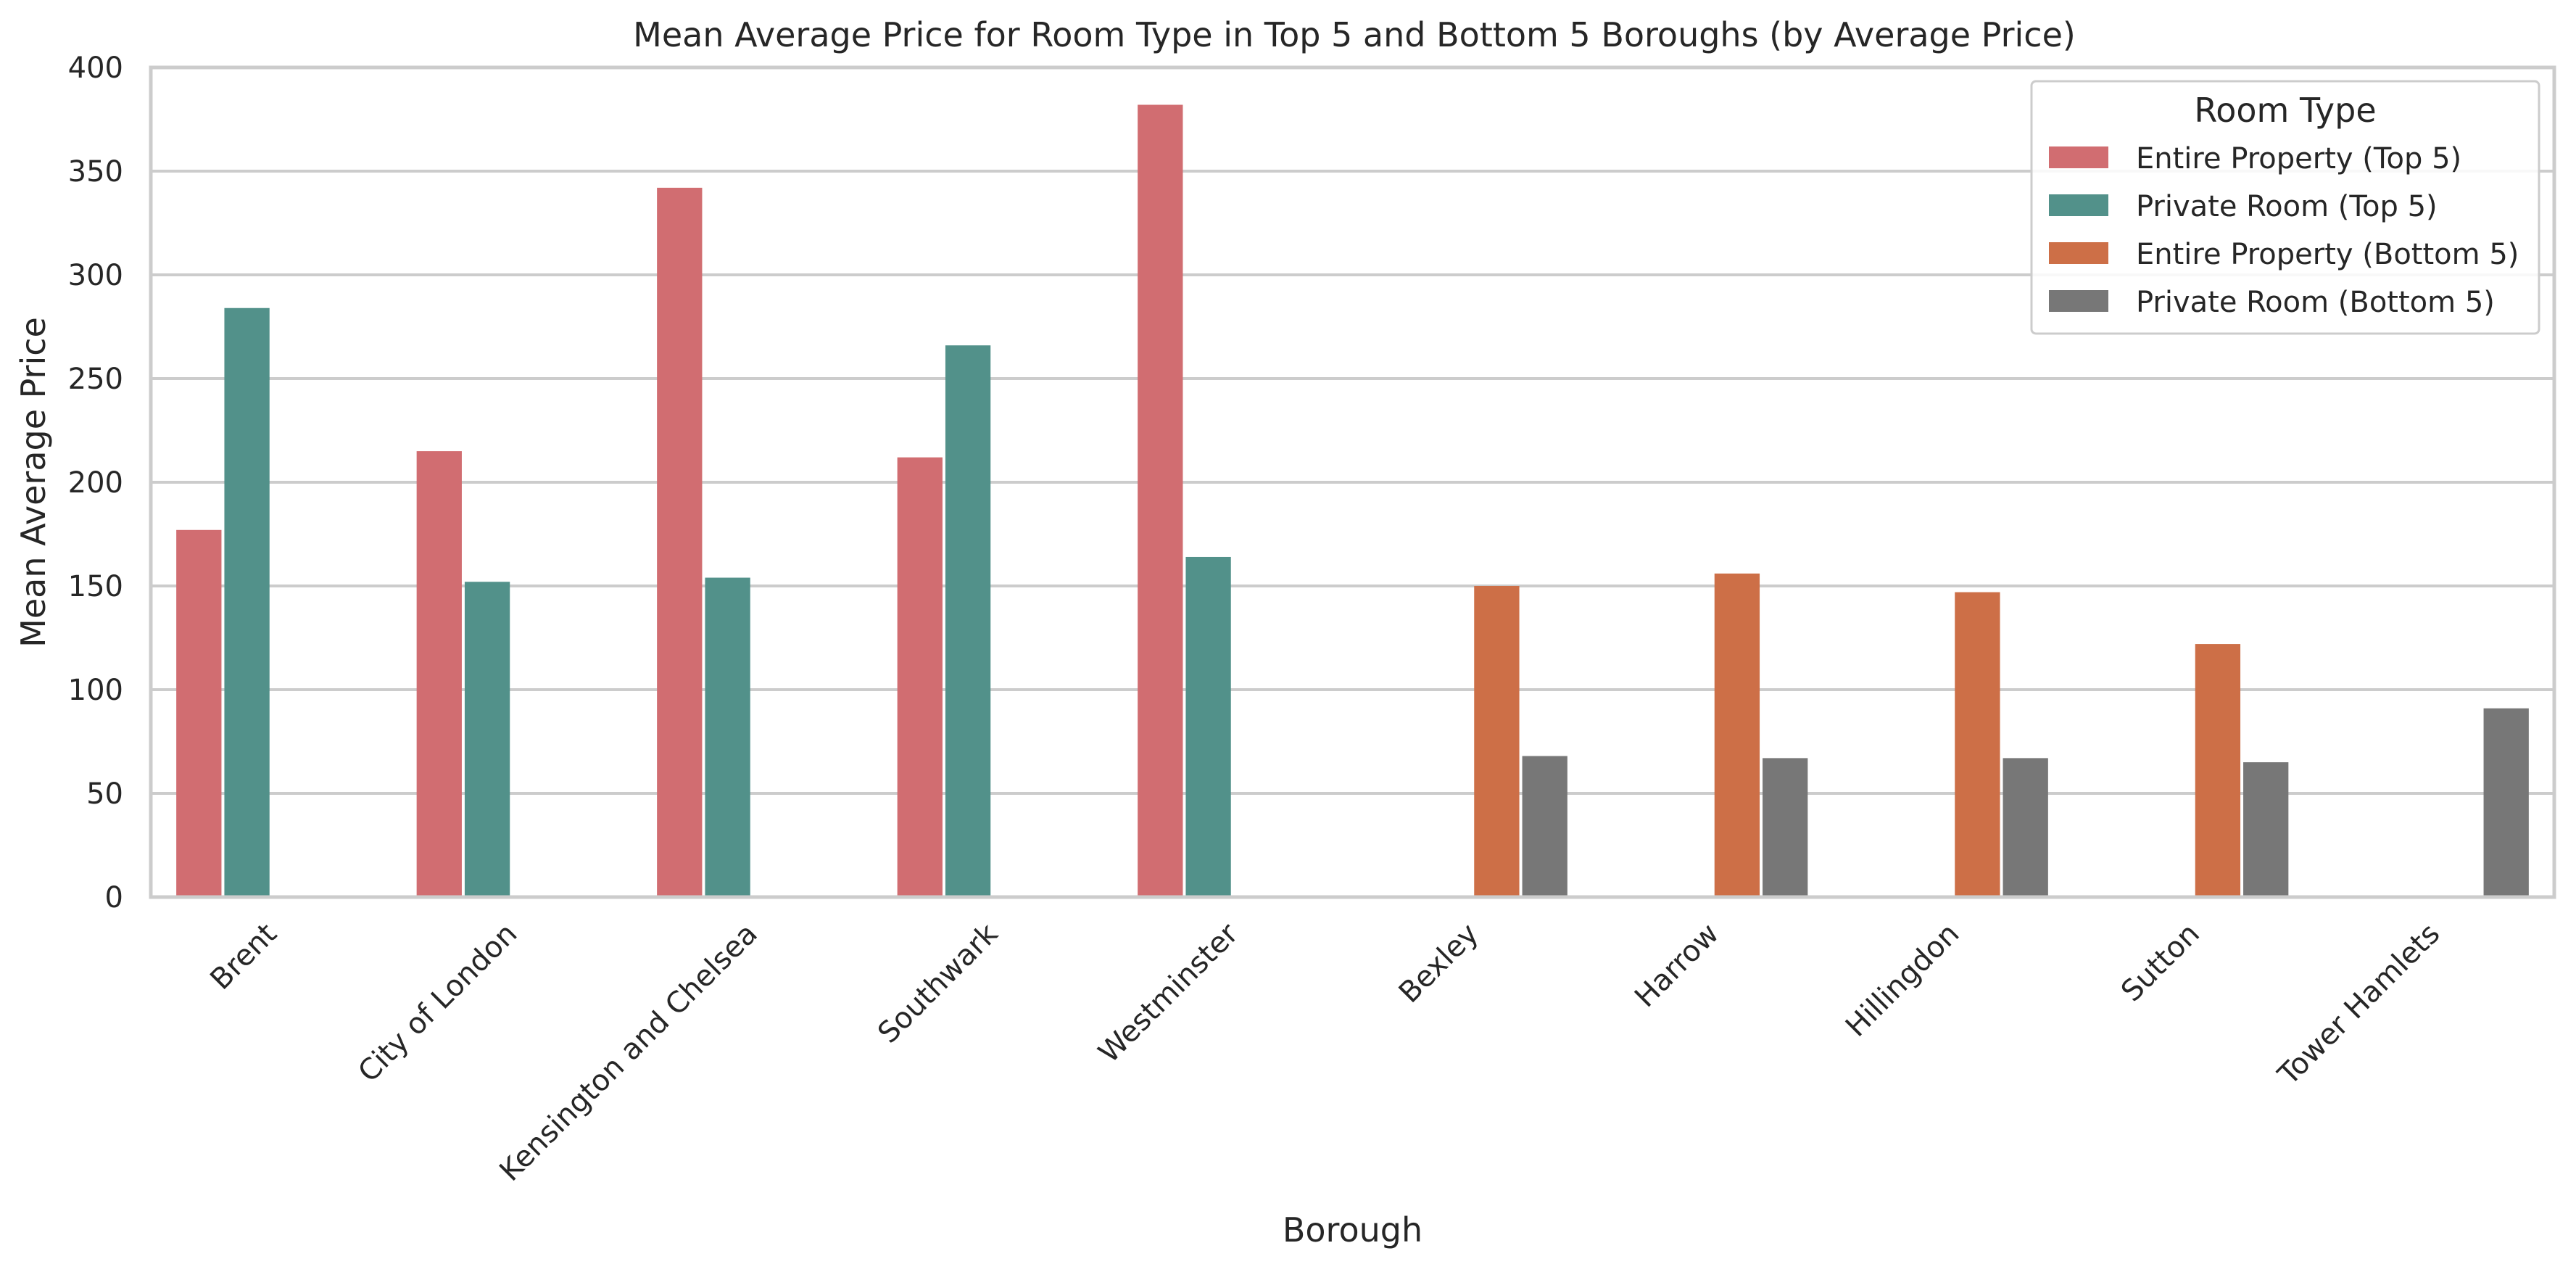  What do you see at coordinates (2315, 302) in the screenshot?
I see `legend-label: Private Room (Bottom 5)` at bounding box center [2315, 302].